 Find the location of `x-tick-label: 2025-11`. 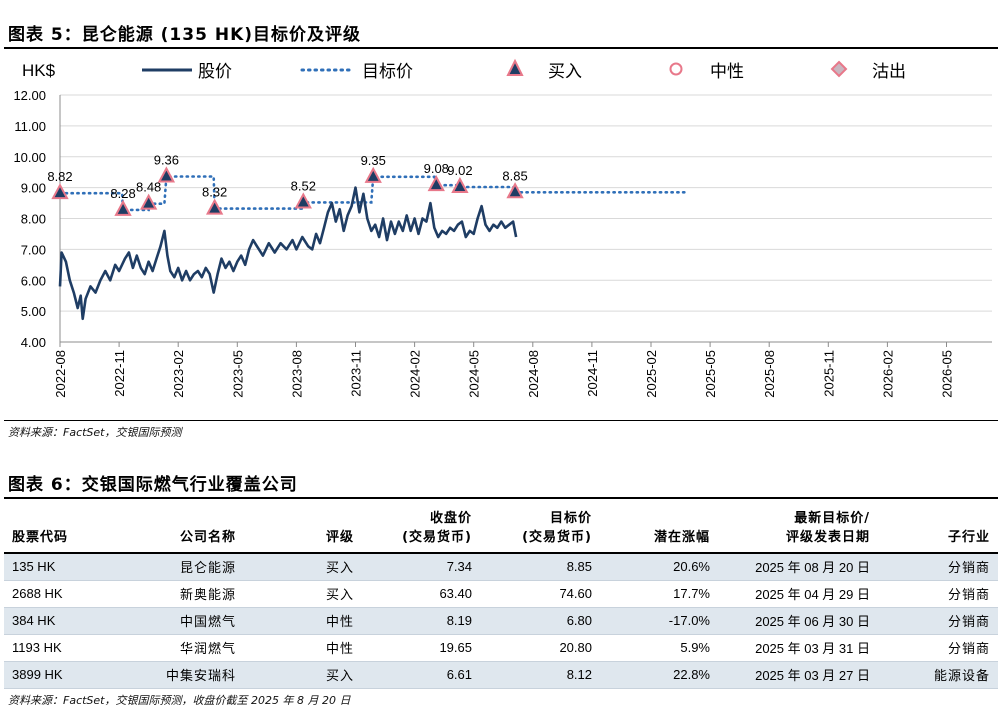

x-tick-label: 2025-11 is located at coordinates (828, 373).